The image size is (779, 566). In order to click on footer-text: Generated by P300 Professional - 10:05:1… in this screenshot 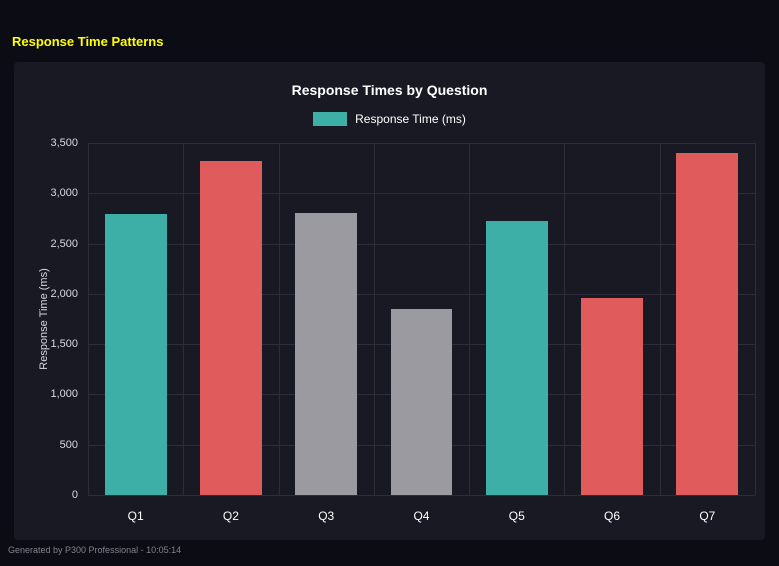, I will do `click(95, 550)`.